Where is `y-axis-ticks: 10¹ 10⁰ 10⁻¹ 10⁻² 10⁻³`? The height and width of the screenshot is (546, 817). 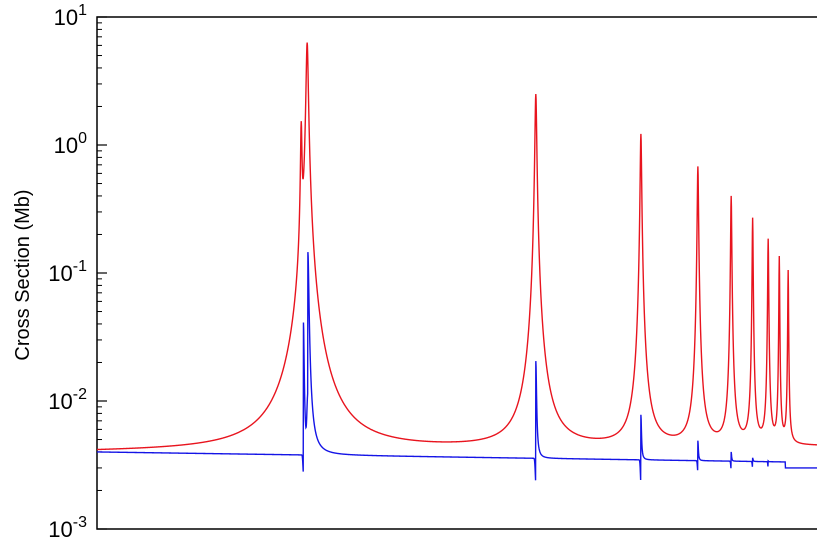 y-axis-ticks: 10¹ 10⁰ 10⁻¹ 10⁻² 10⁻³ is located at coordinates (77, 272).